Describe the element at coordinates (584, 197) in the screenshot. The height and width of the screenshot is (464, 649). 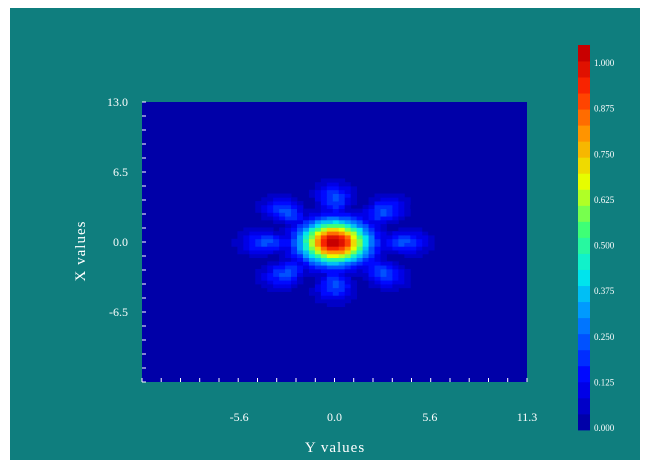
I see `colorbar-segment` at that location.